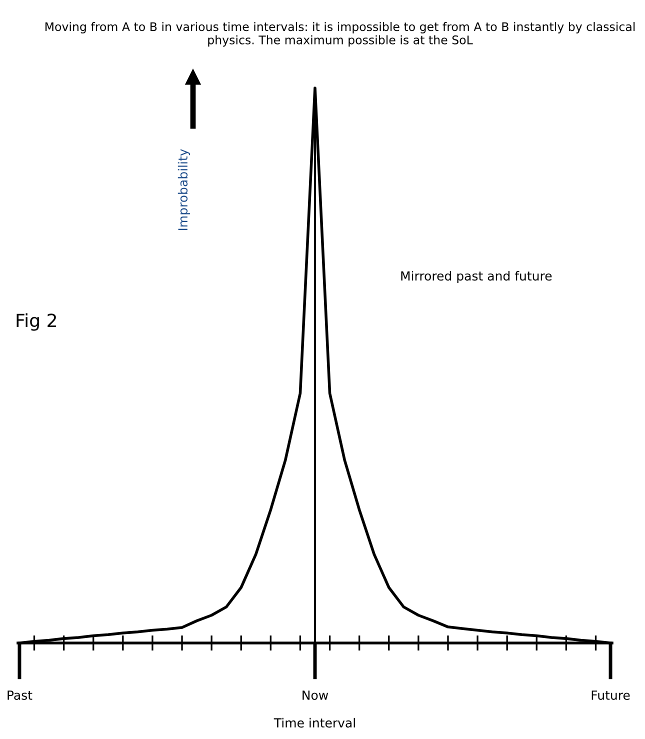 The image size is (645, 739). What do you see at coordinates (36, 322) in the screenshot?
I see `annotation: Fig 2` at bounding box center [36, 322].